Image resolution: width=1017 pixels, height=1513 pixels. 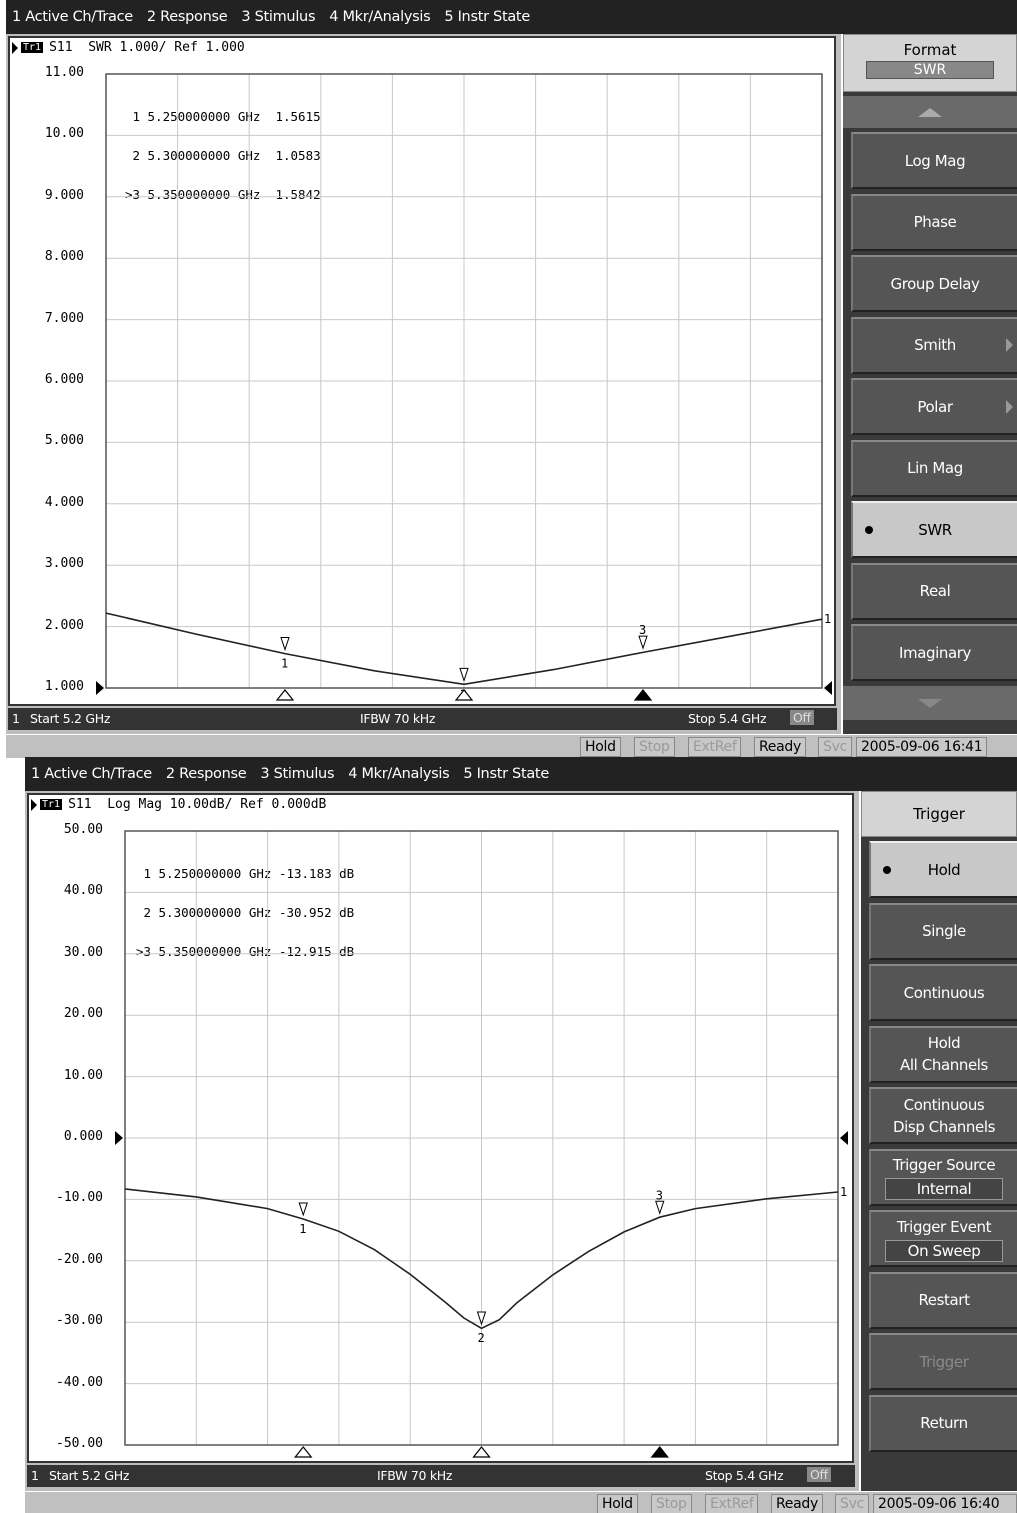 I want to click on status-extref: ExtRef, so click(x=732, y=1503).